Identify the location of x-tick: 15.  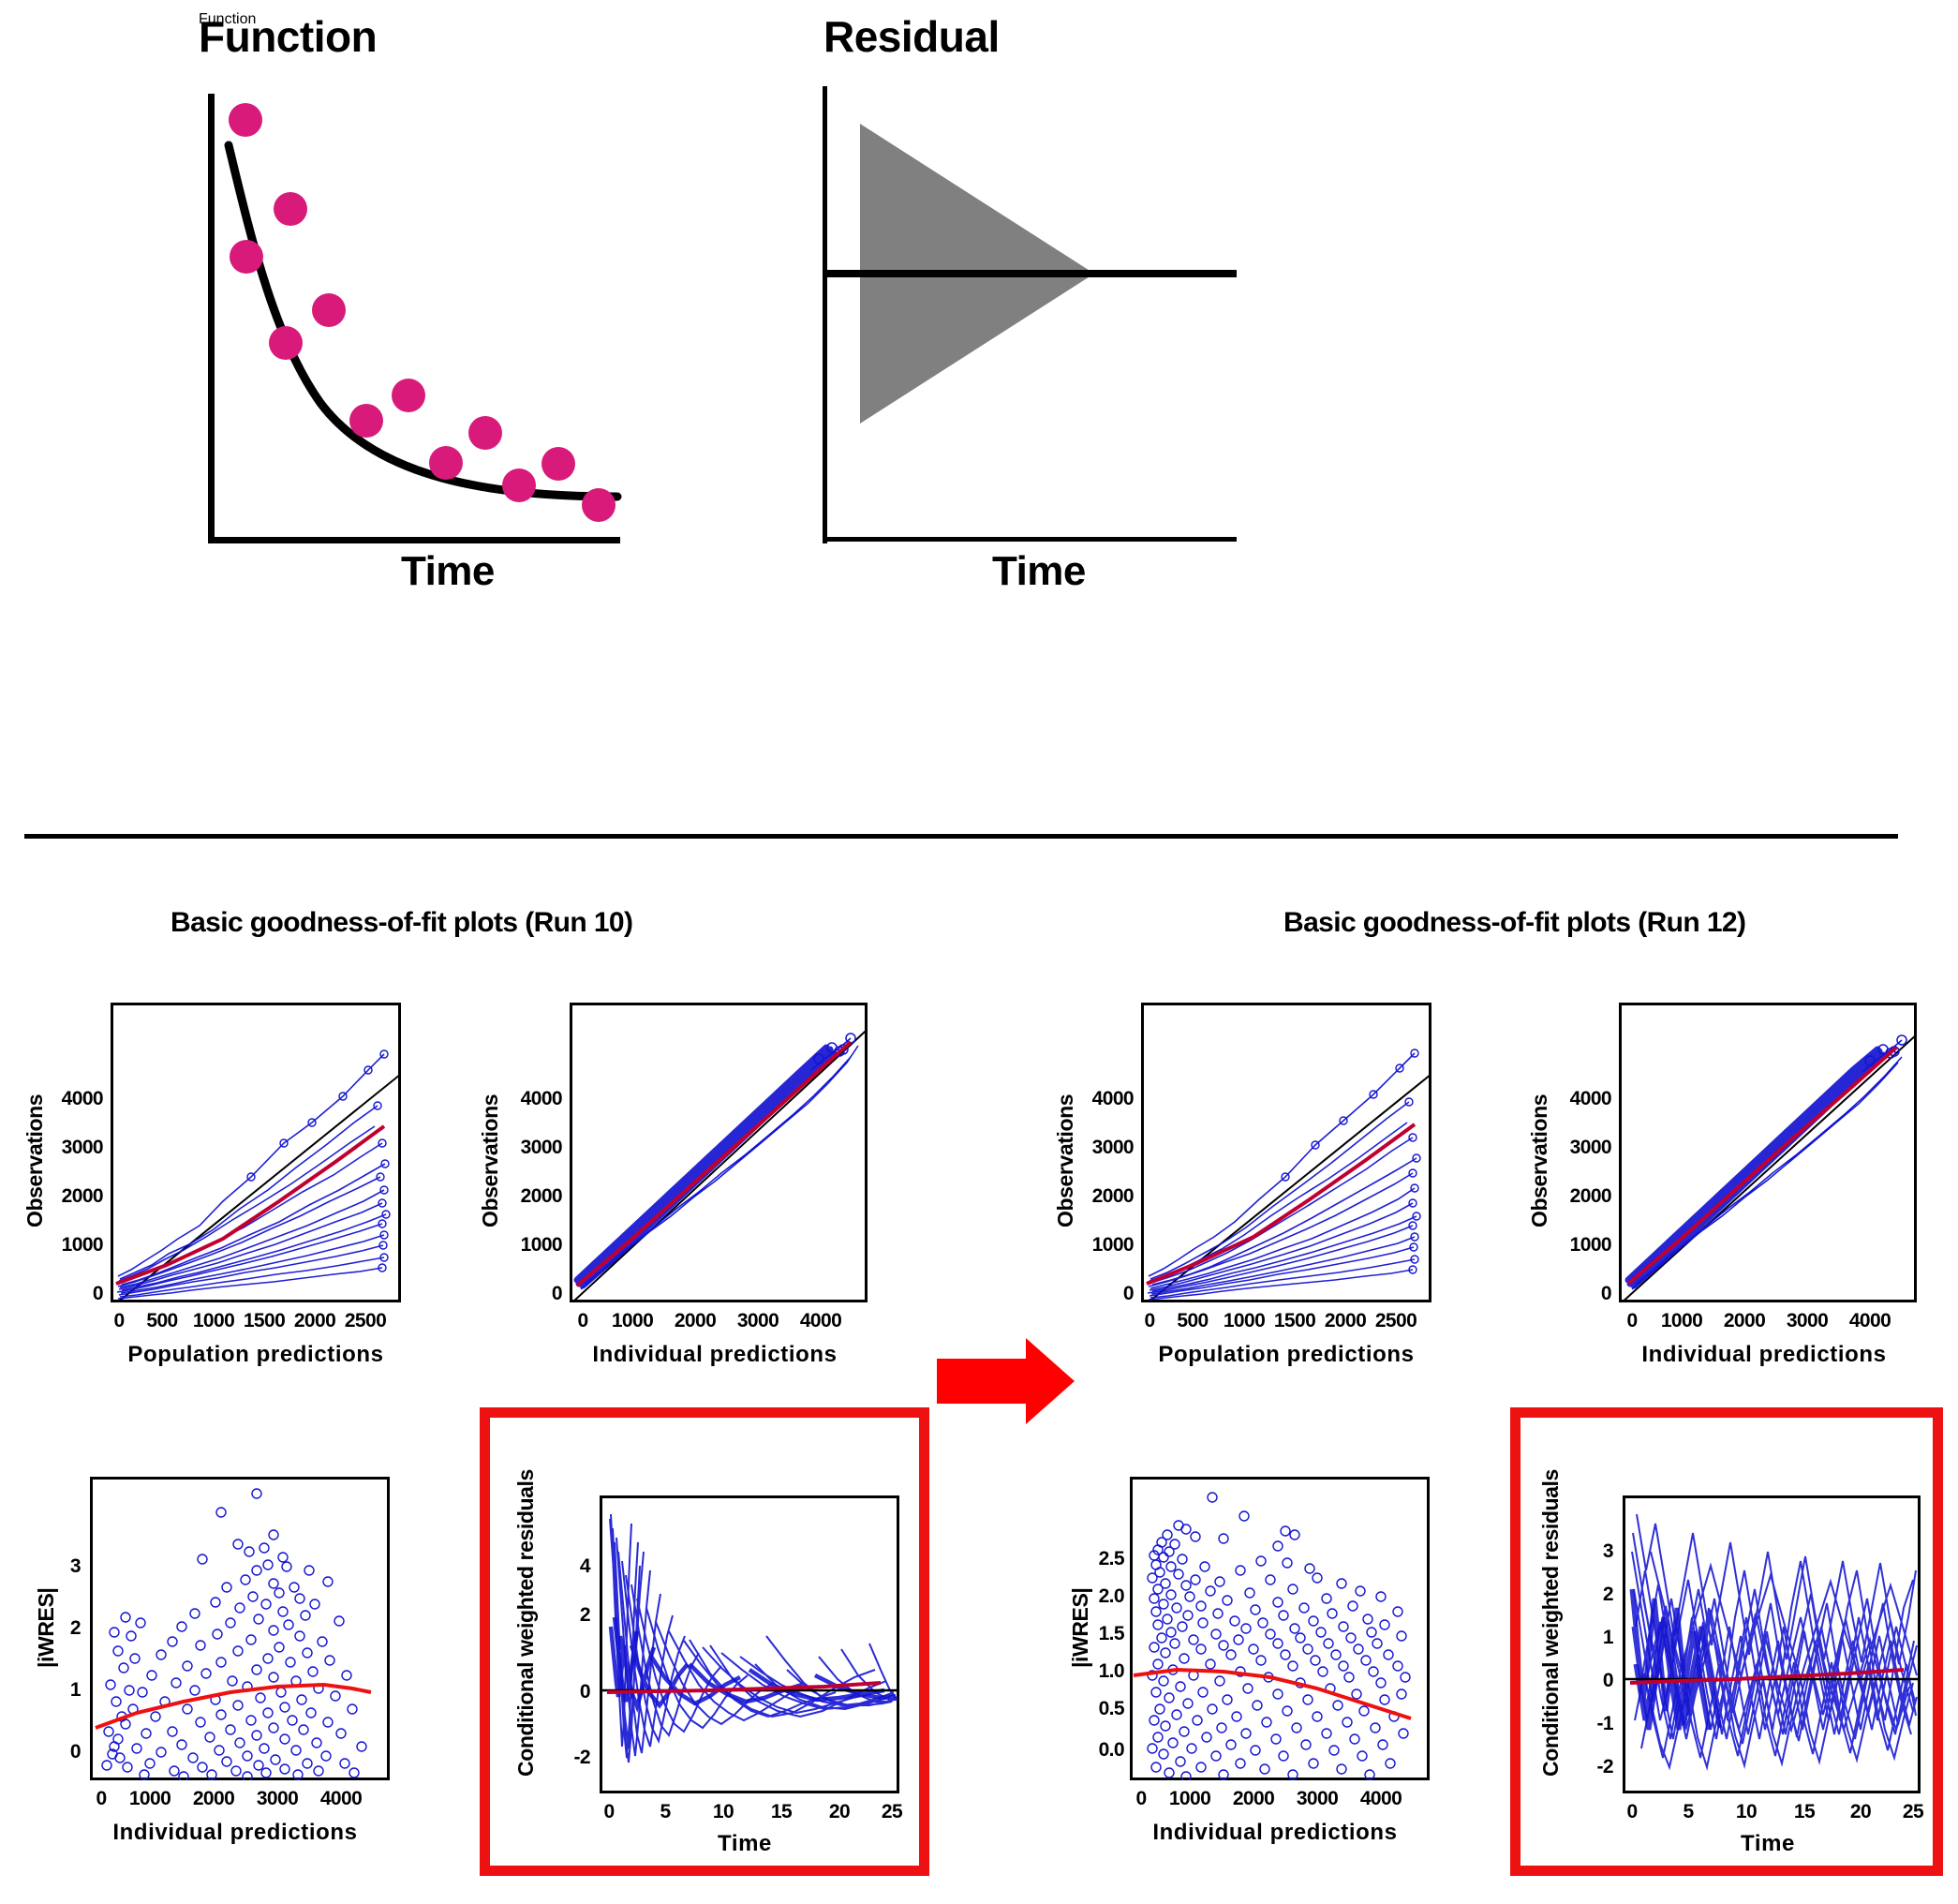
(781, 1811).